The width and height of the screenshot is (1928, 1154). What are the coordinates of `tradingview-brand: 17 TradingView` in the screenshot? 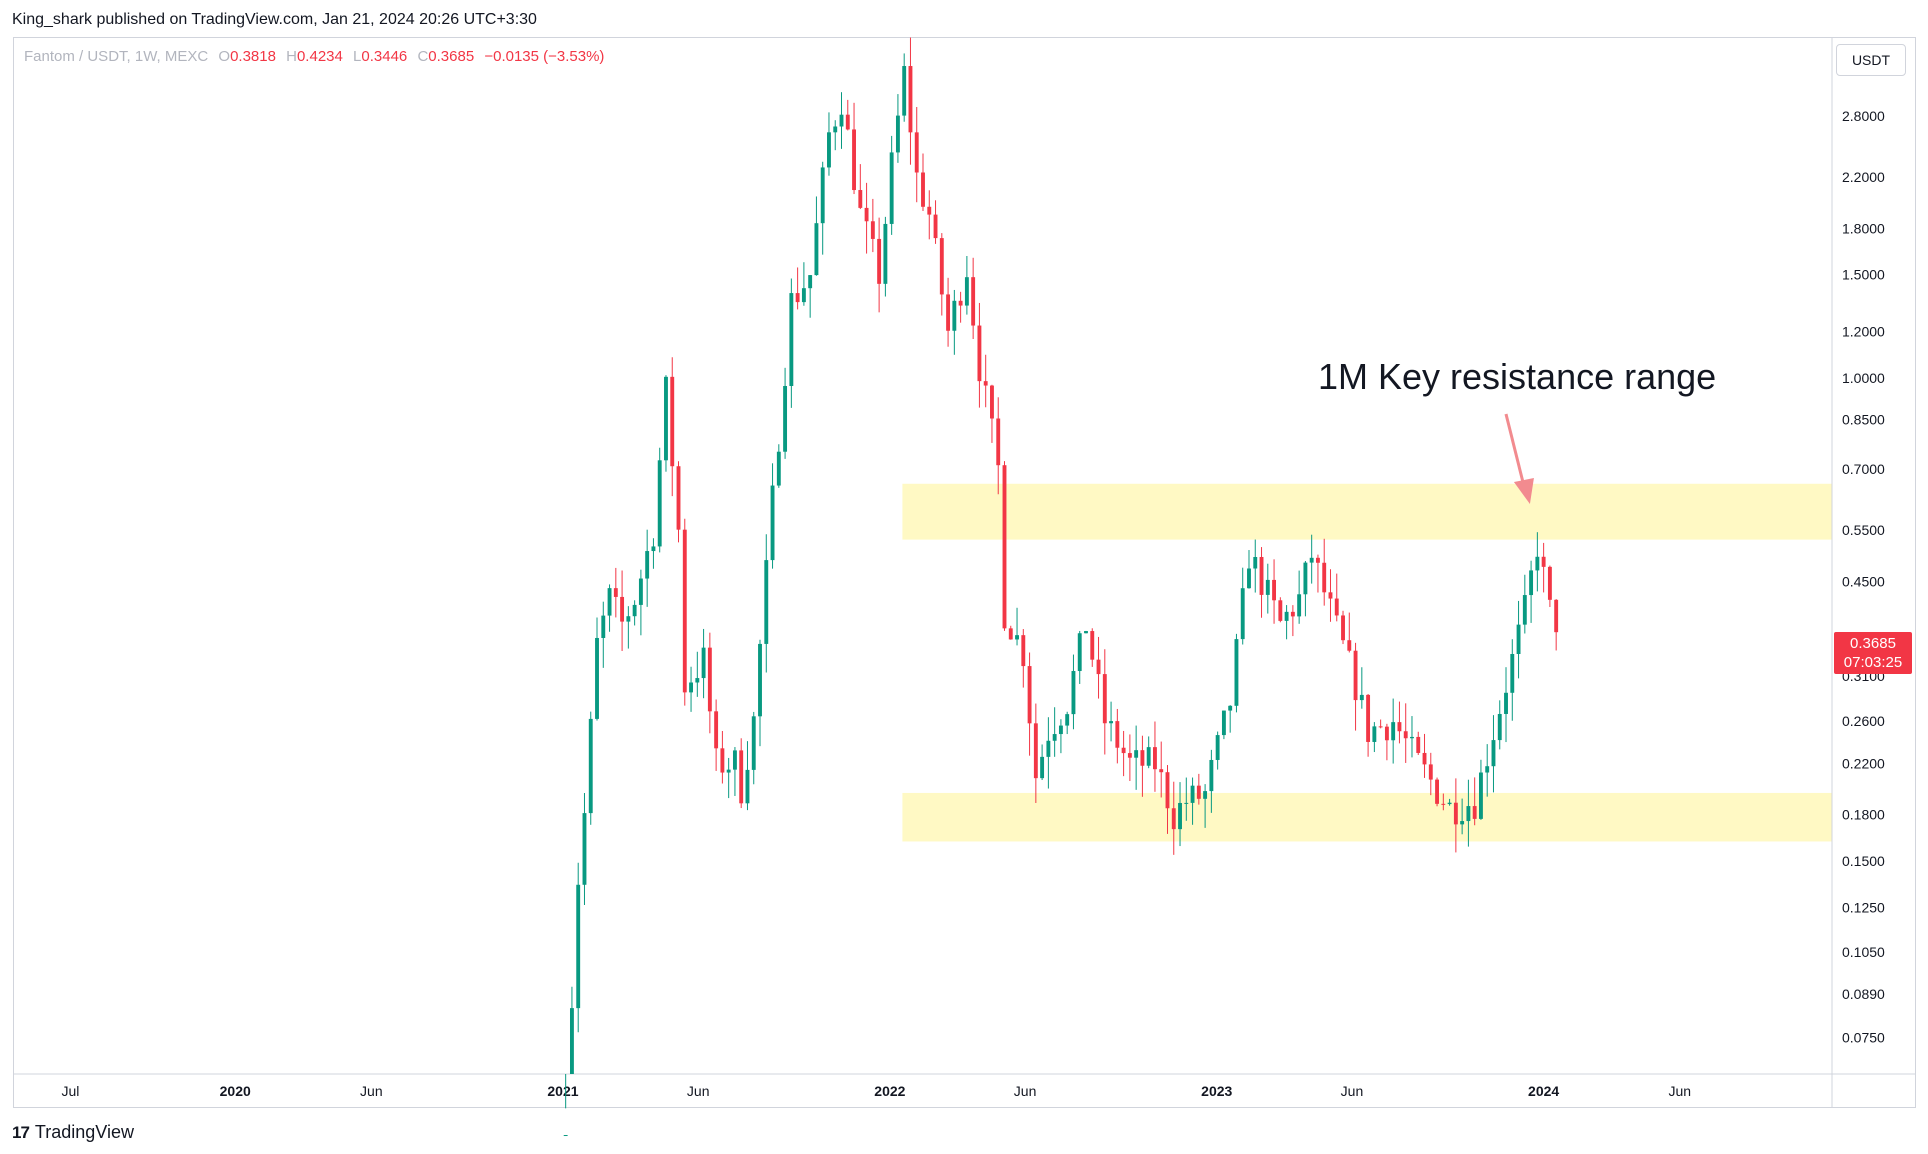 It's located at (73, 1132).